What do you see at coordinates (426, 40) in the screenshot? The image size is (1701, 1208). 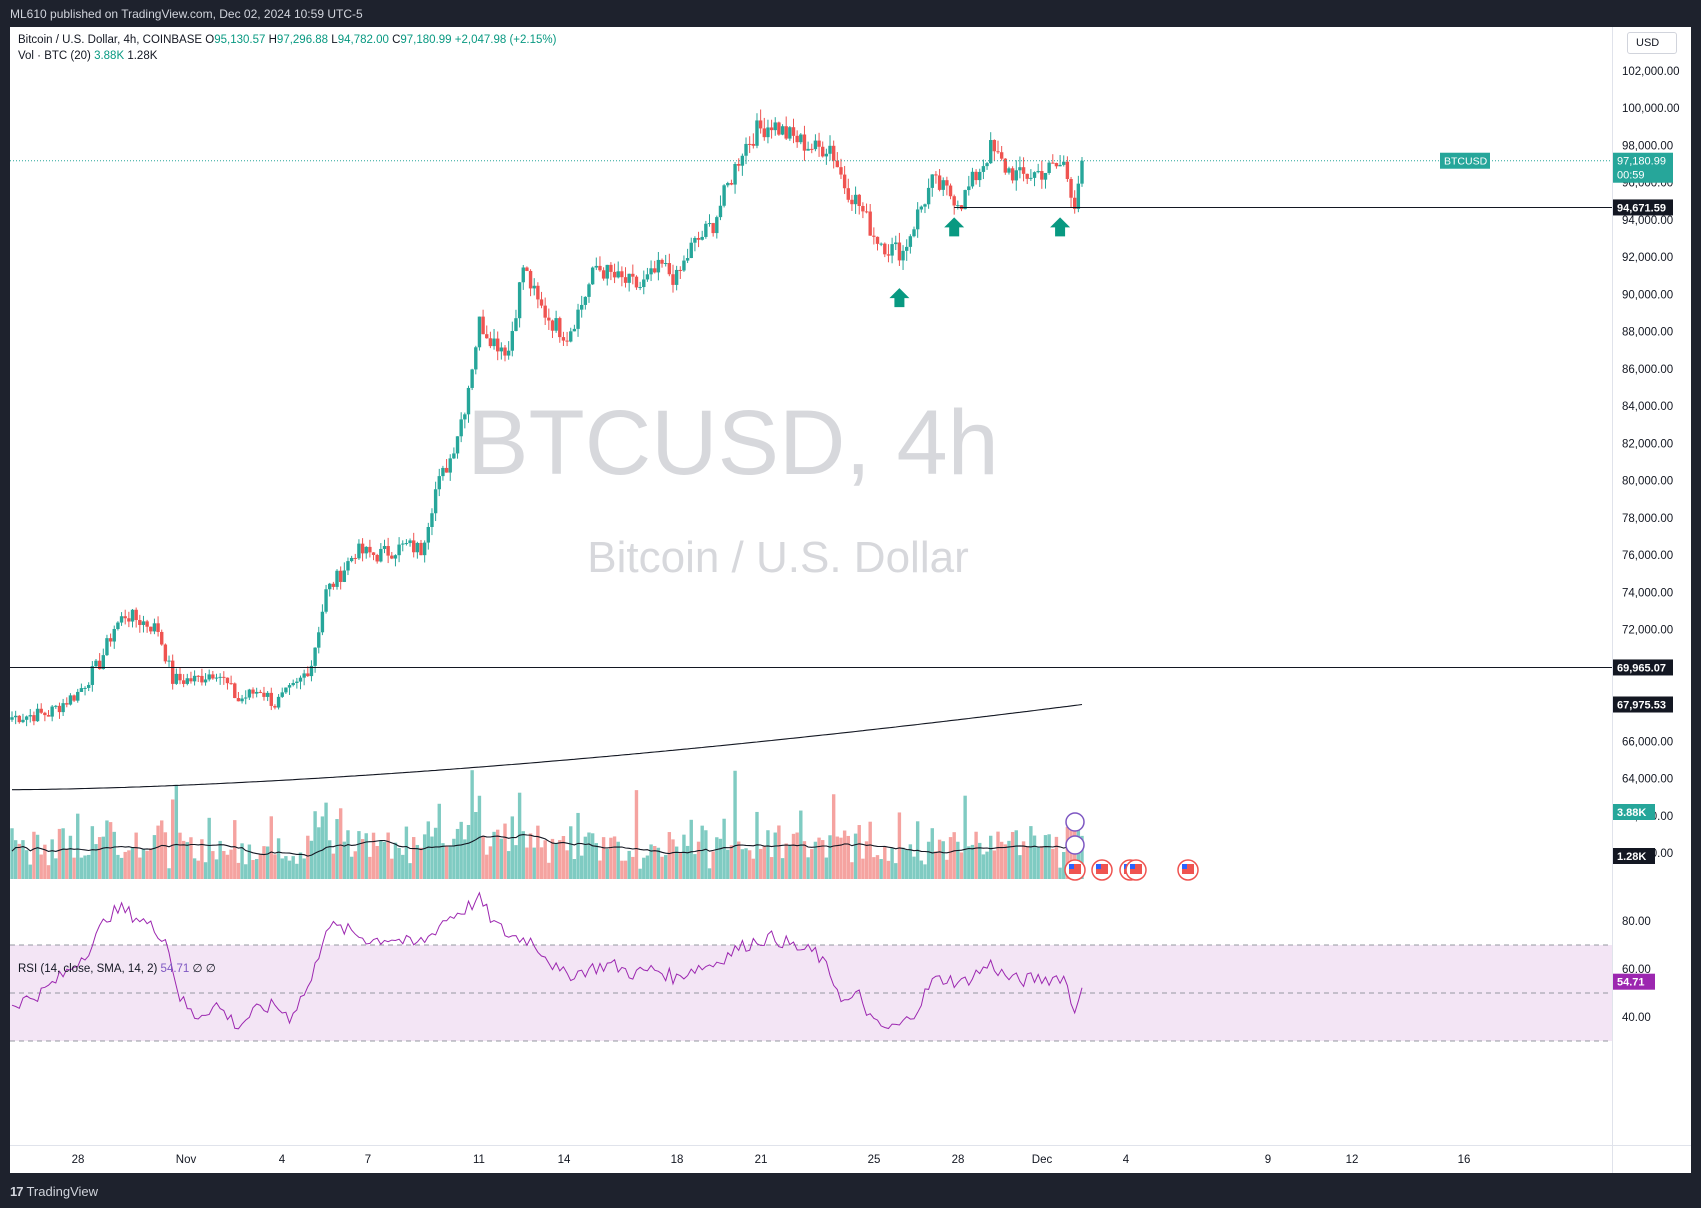 I see `close-value: 97,180.99` at bounding box center [426, 40].